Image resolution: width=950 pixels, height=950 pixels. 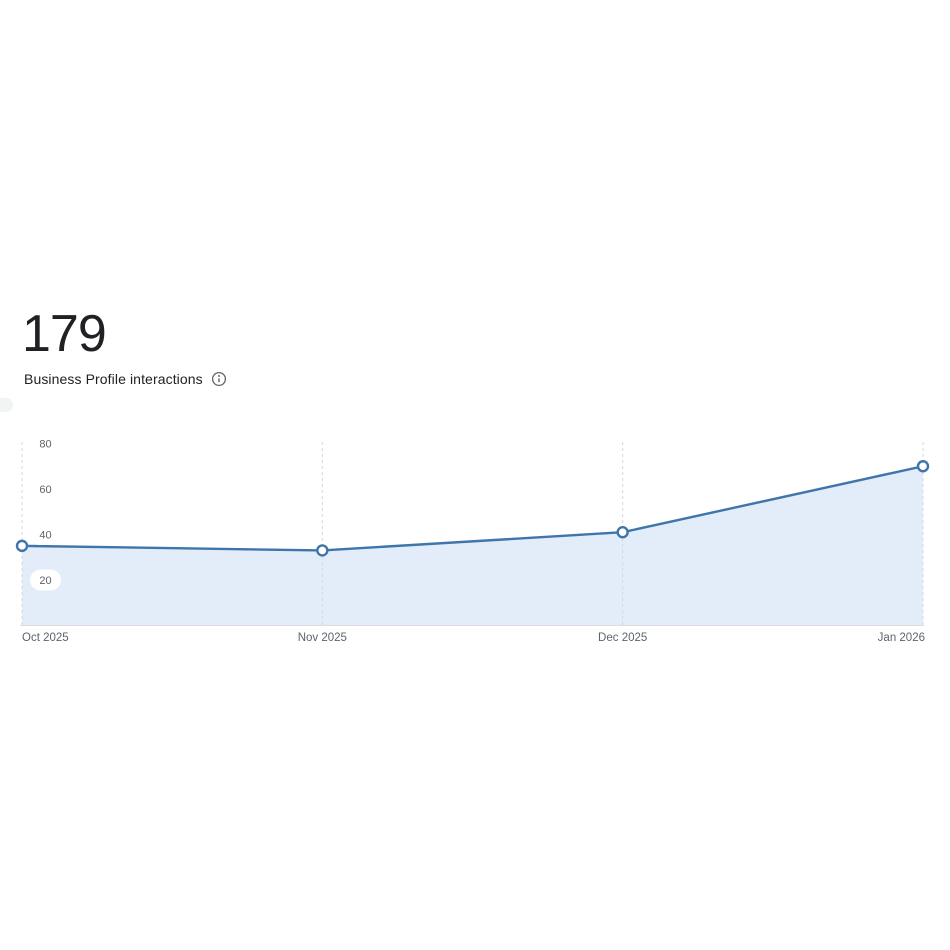 What do you see at coordinates (6, 405) in the screenshot?
I see `partial-element-left-edge` at bounding box center [6, 405].